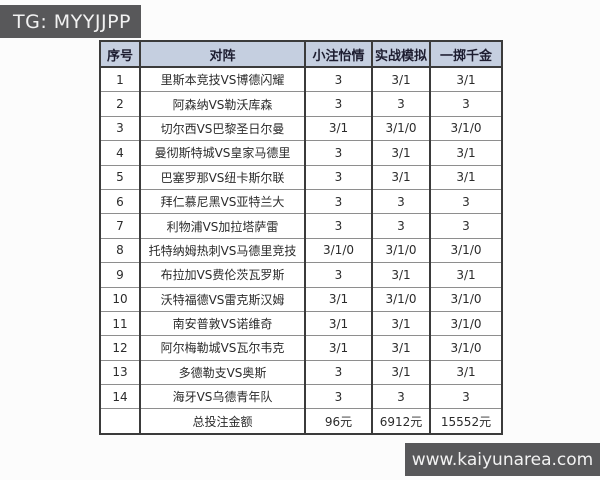  Describe the element at coordinates (222, 348) in the screenshot. I see `cell-match: 阿尔梅勒城VS瓦尔韦克` at that location.